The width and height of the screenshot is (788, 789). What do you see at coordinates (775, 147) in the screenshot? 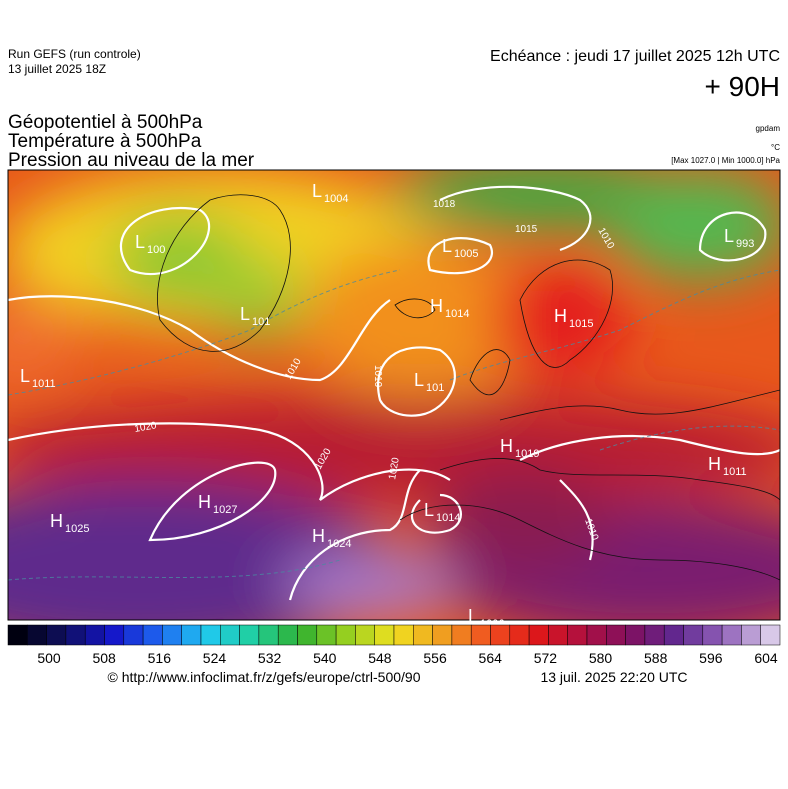
I see `field-unit: °C` at bounding box center [775, 147].